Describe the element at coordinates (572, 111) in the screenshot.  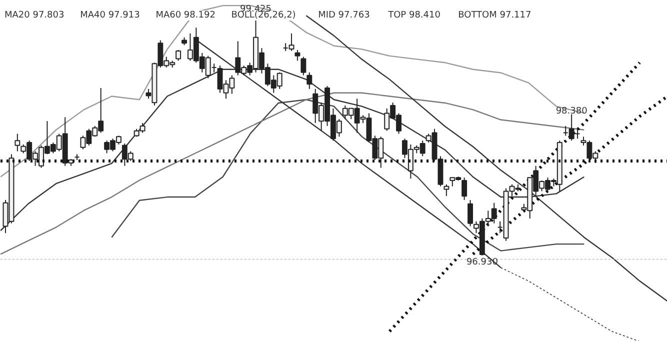
I see `annotation: 98.380` at that location.